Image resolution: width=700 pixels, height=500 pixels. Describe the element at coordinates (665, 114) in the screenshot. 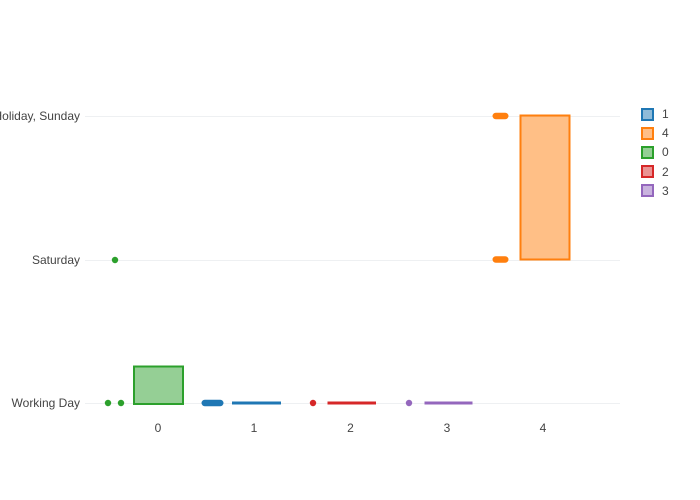

I see `legend-label: 1` at that location.